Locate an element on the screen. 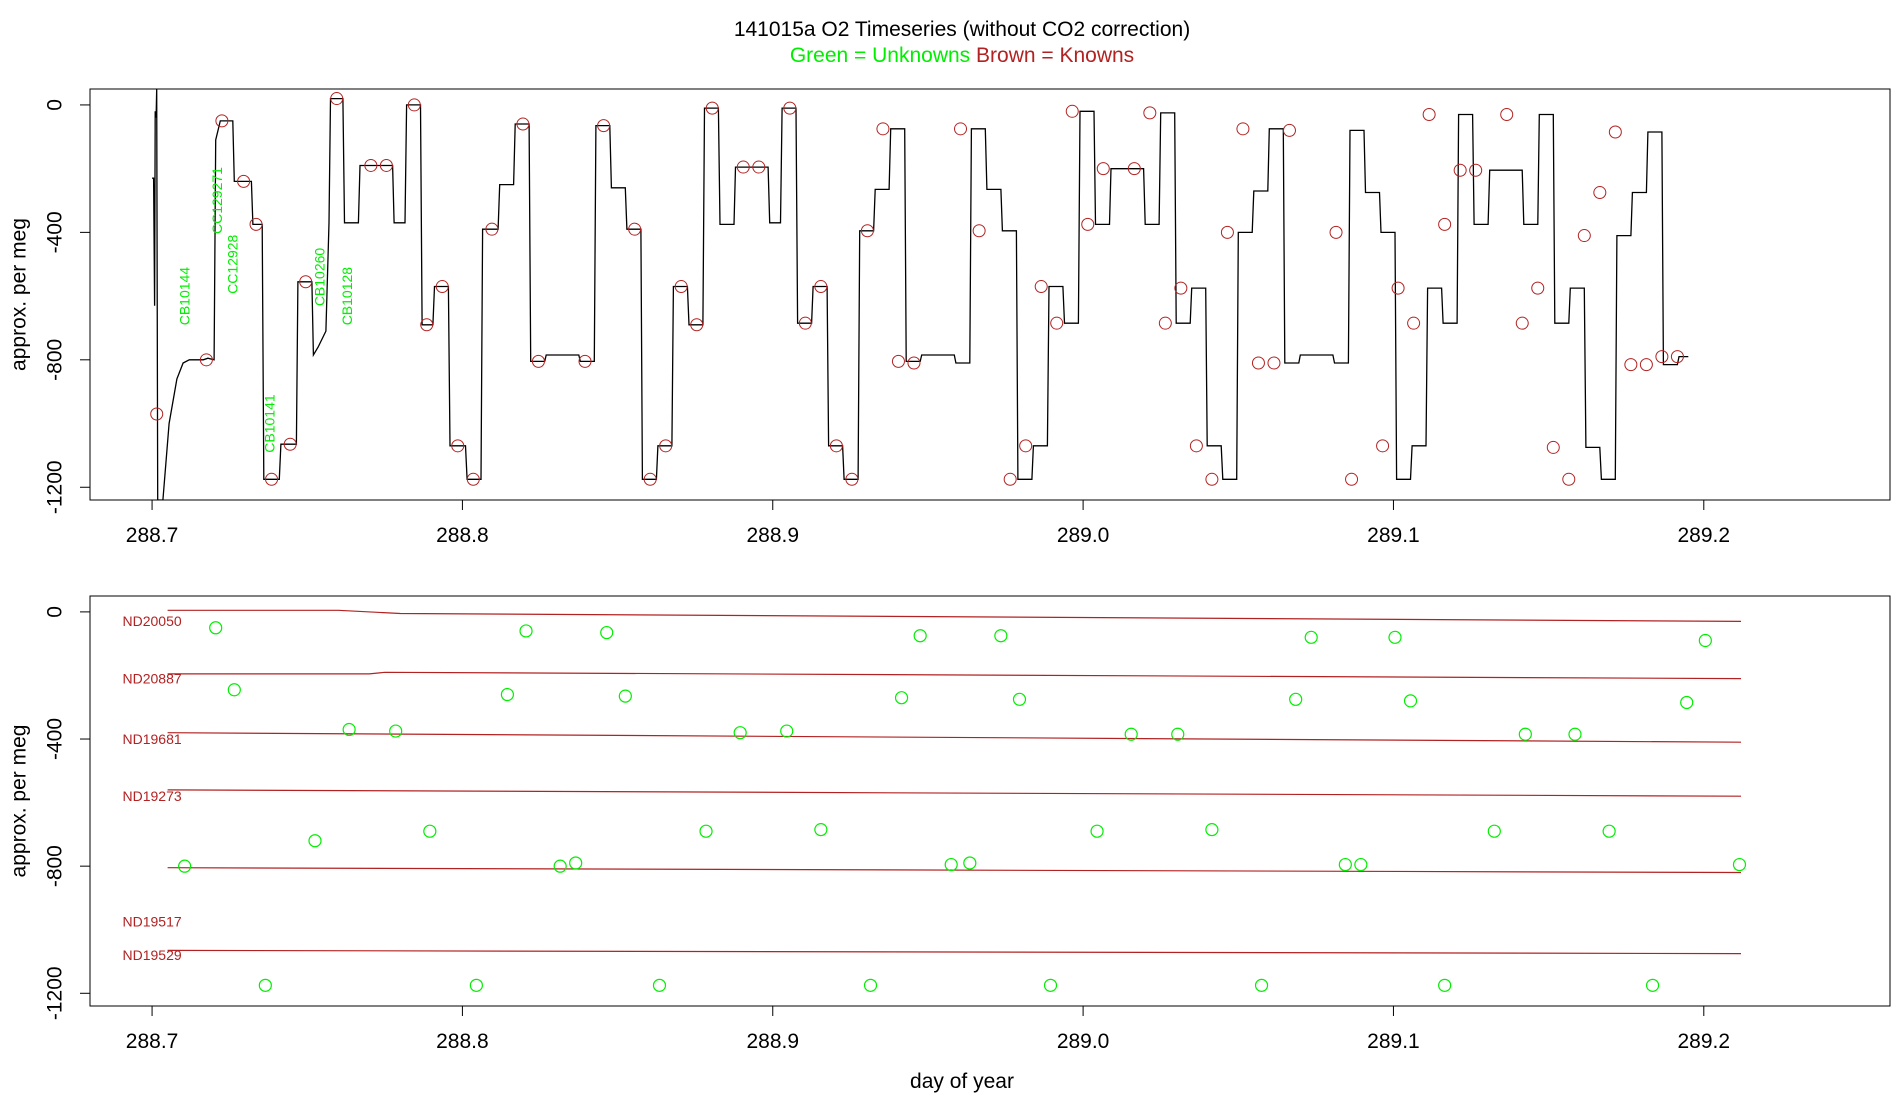 The width and height of the screenshot is (1900, 1100). chart-subtitle: Green = Unknowns Brown = Knowns is located at coordinates (962, 55).